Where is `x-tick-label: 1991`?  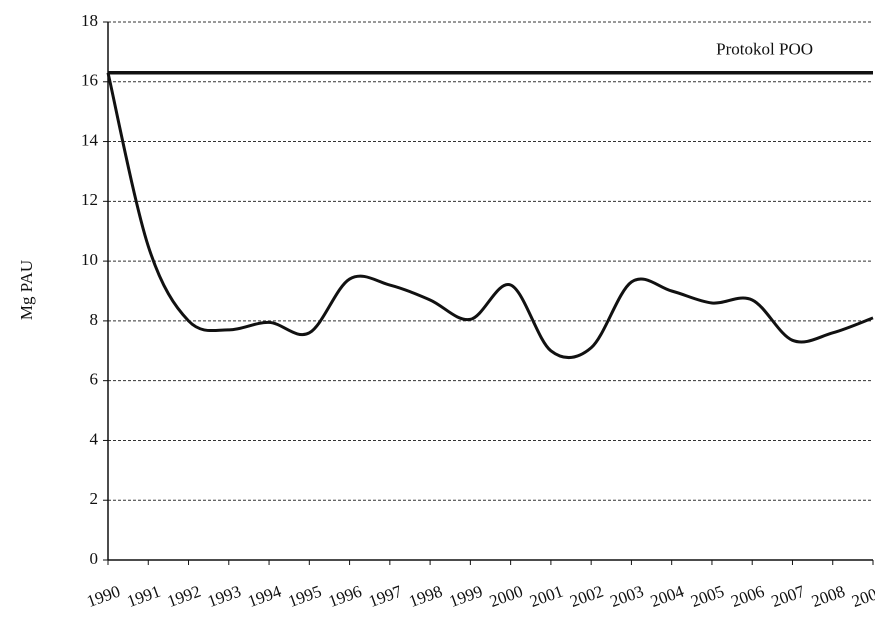 x-tick-label: 1991 is located at coordinates (144, 596).